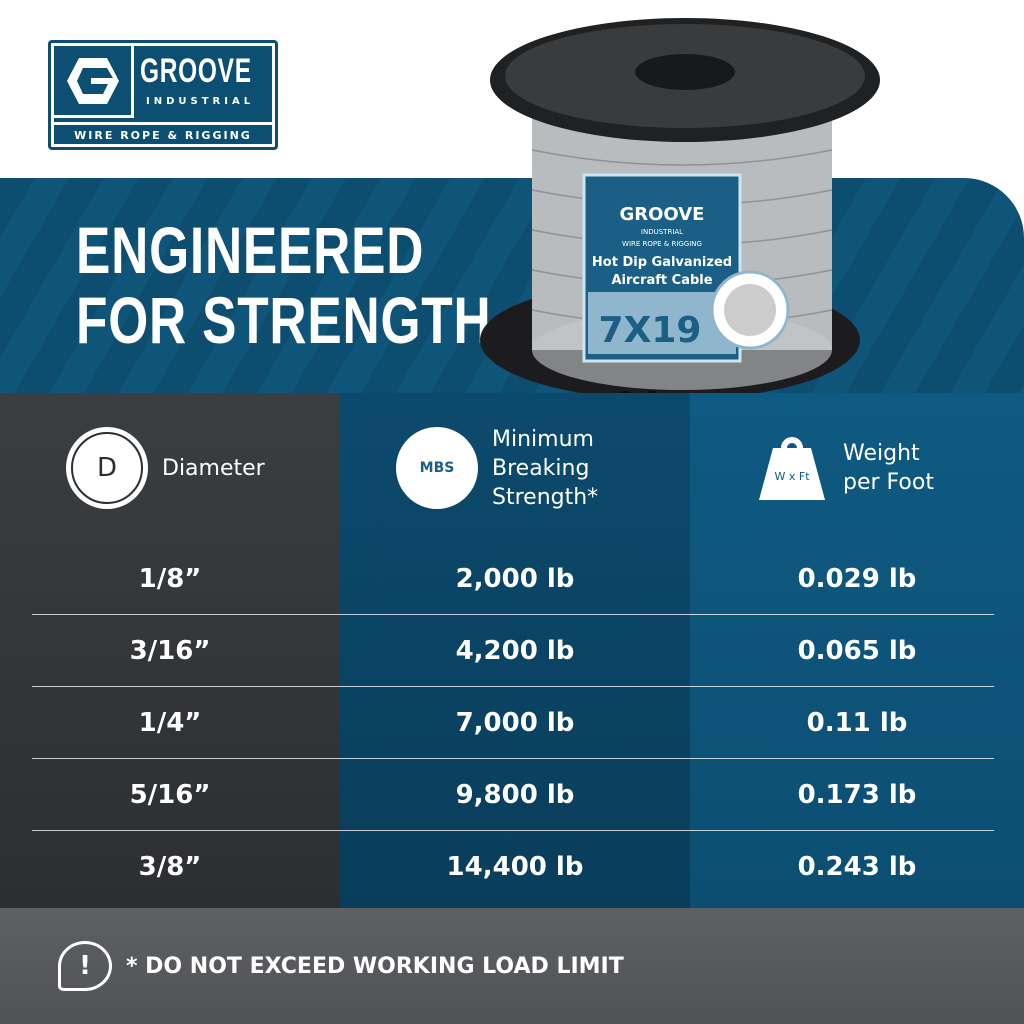 The width and height of the screenshot is (1024, 1024). Describe the element at coordinates (213, 468) in the screenshot. I see `header-label: Diameter` at that location.